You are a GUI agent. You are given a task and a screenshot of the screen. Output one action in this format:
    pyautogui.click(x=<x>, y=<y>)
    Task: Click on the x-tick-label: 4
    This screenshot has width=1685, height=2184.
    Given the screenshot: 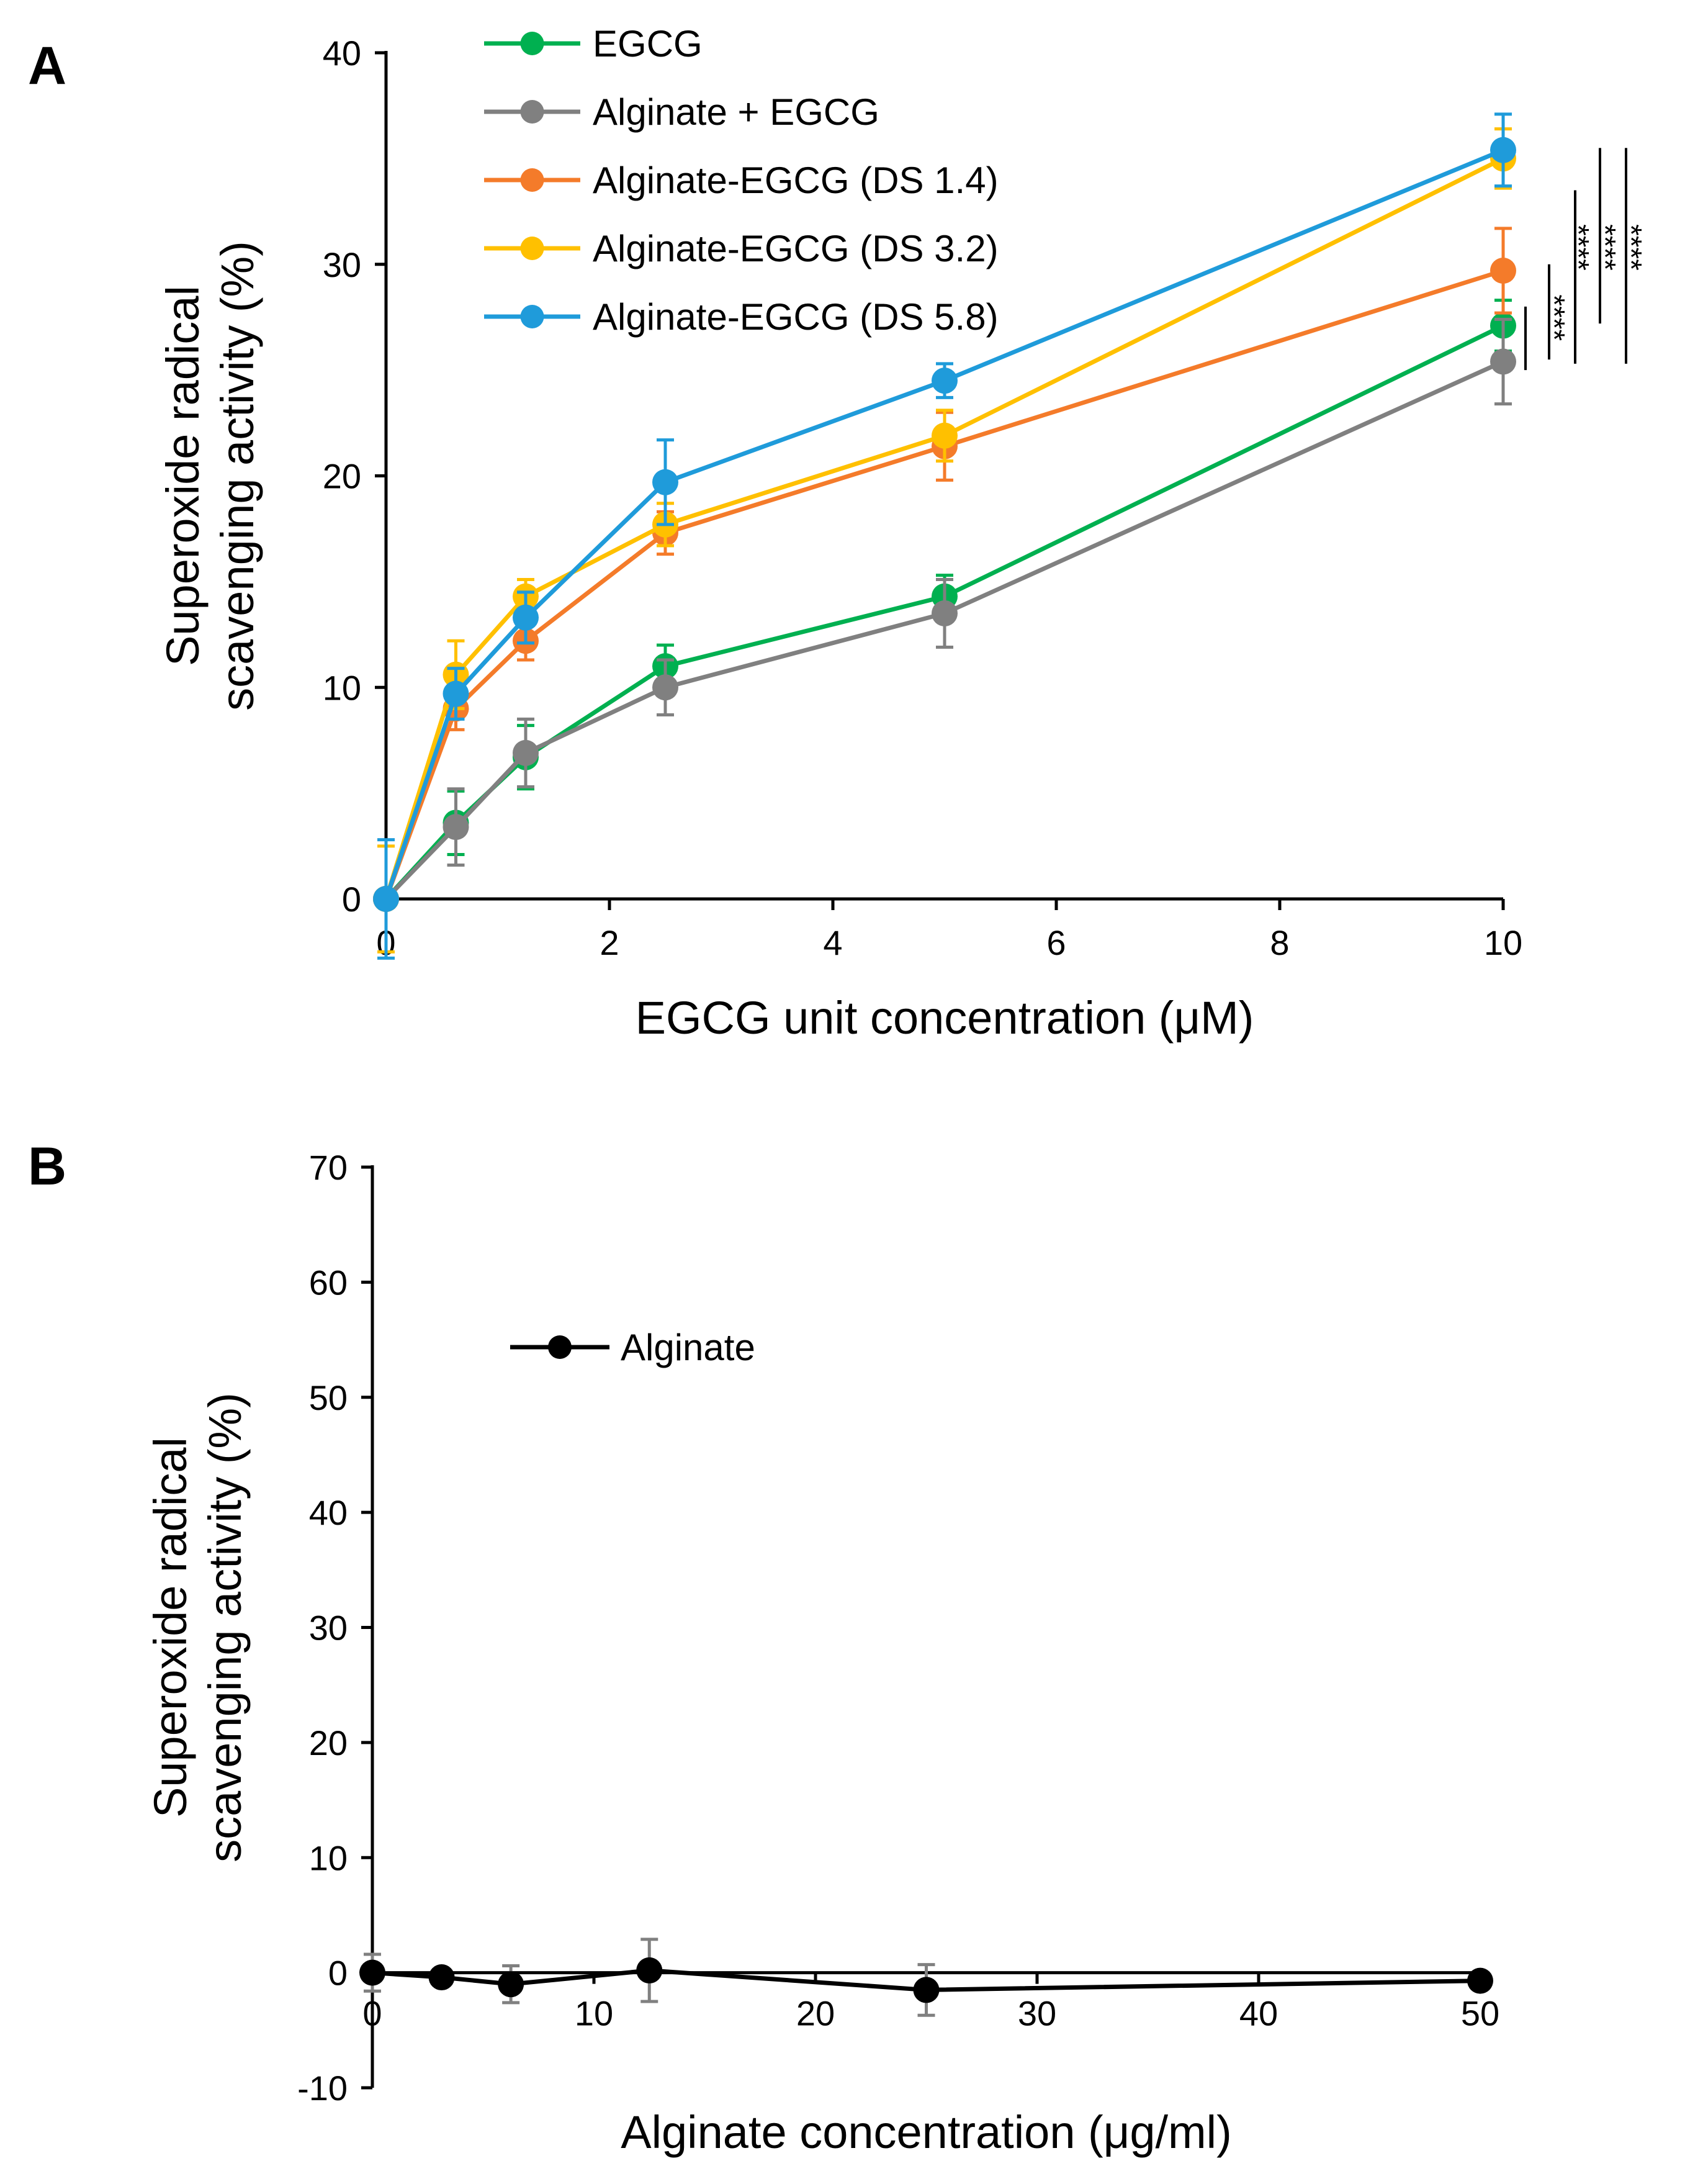 What is the action you would take?
    pyautogui.click(x=832, y=942)
    